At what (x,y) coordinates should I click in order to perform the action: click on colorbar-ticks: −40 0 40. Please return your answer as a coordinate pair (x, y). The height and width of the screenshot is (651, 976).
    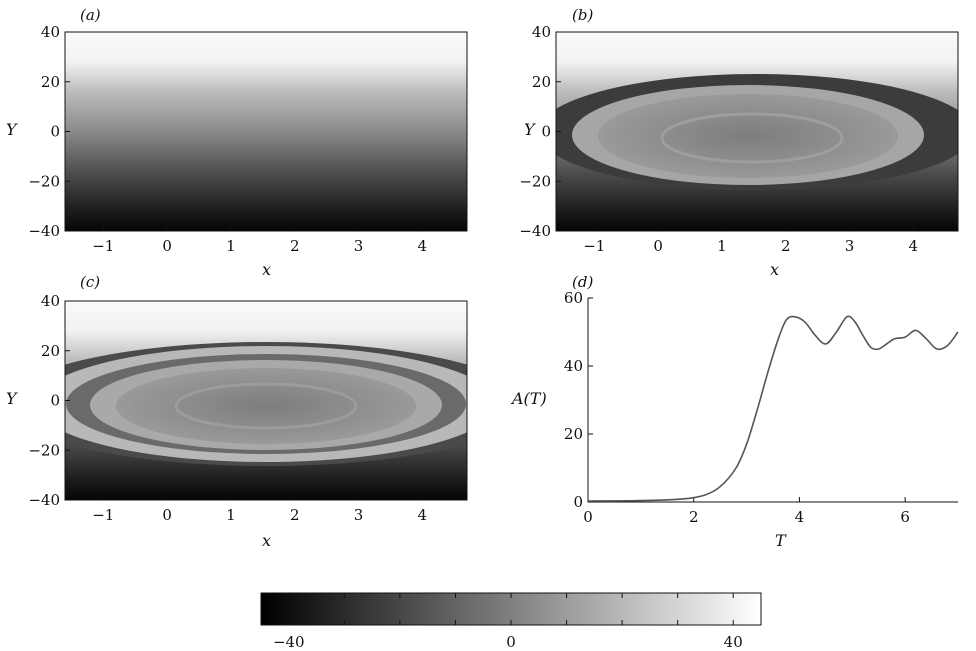
    Looking at the image, I should click on (508, 622).